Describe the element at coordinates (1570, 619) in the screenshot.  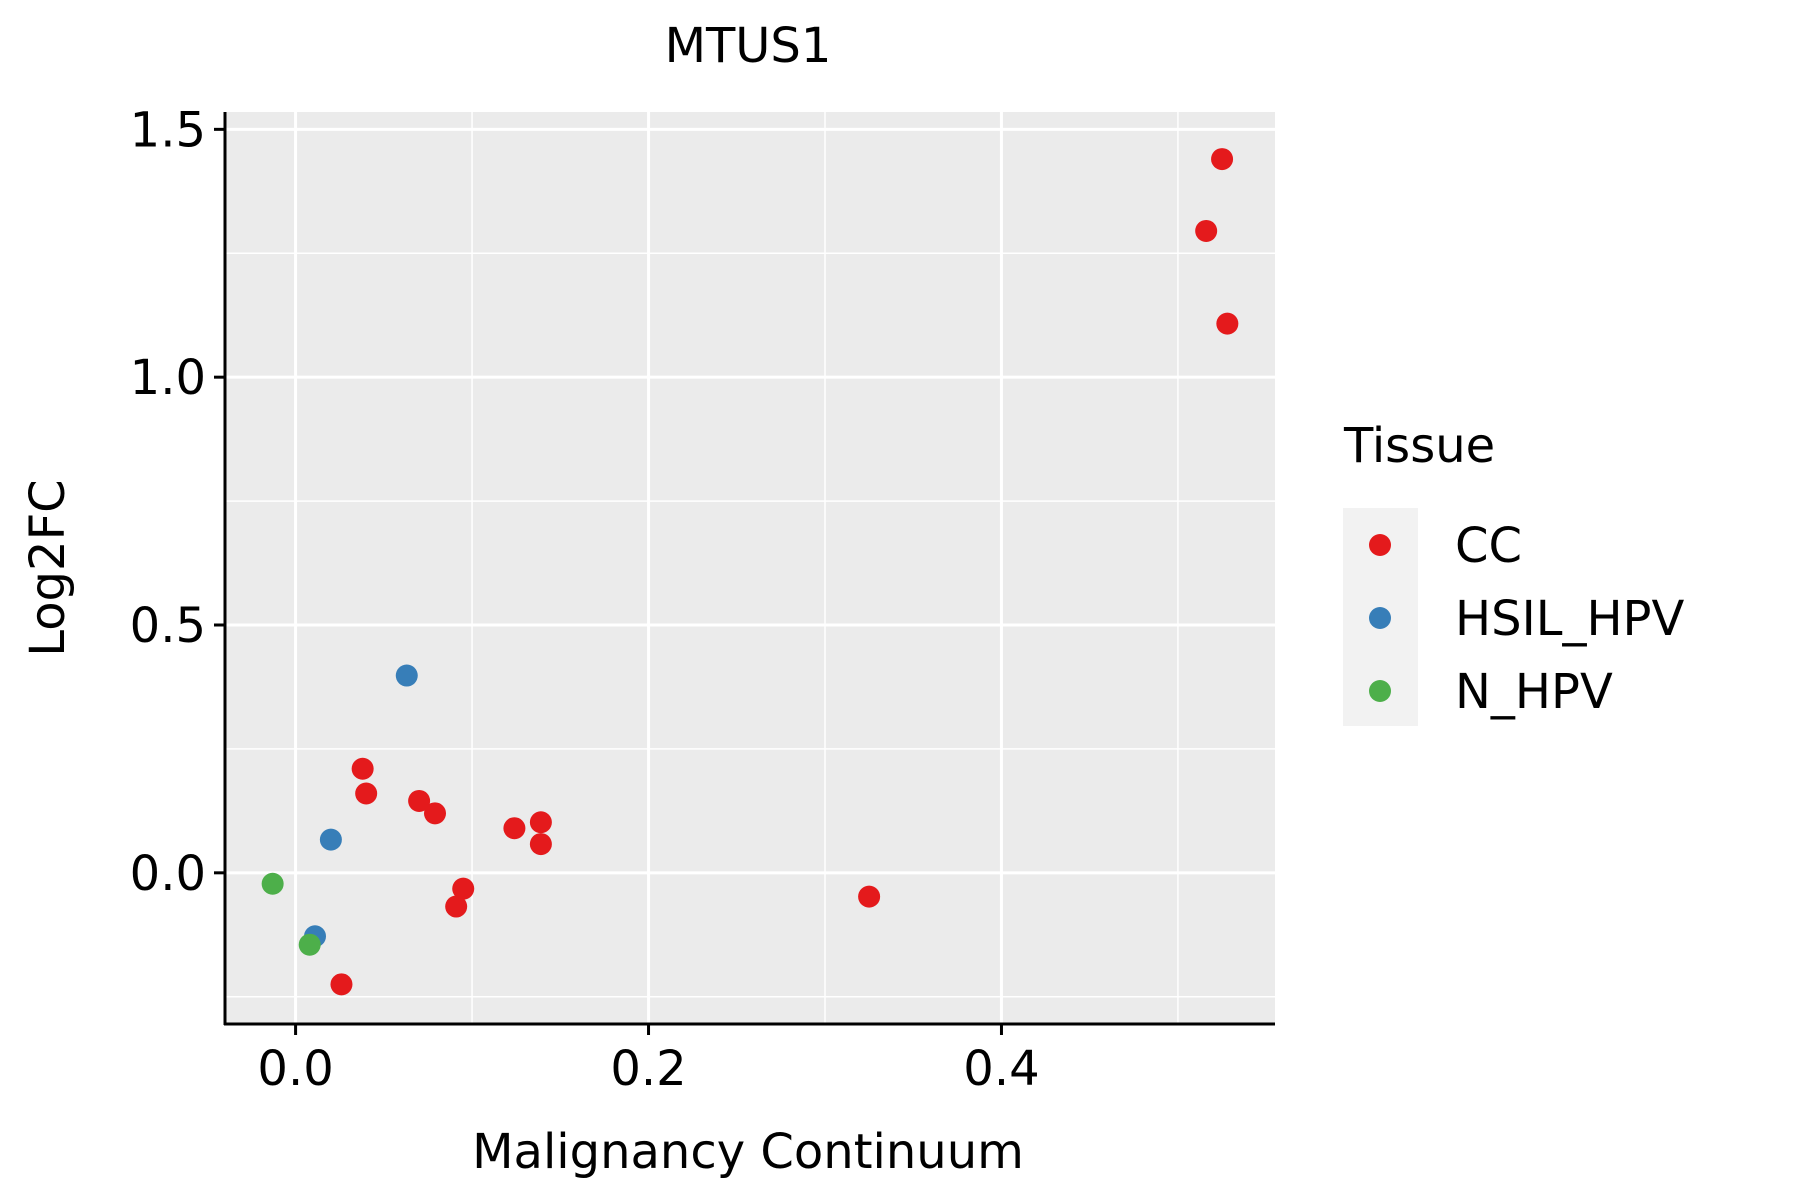
I see `legend-label-hsil-hpv: HSIL_HPV` at that location.